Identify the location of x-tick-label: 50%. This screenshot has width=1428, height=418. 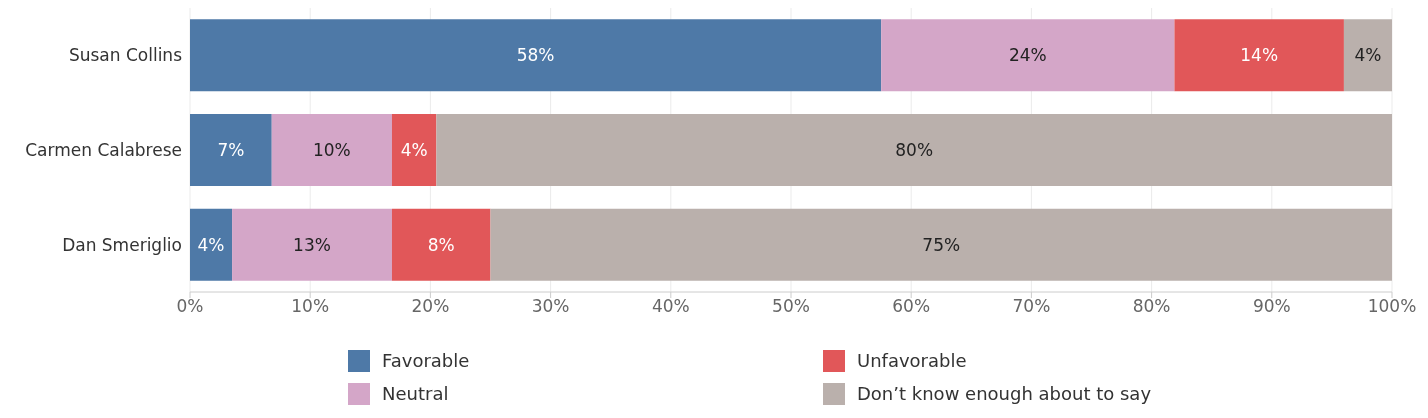
(791, 306).